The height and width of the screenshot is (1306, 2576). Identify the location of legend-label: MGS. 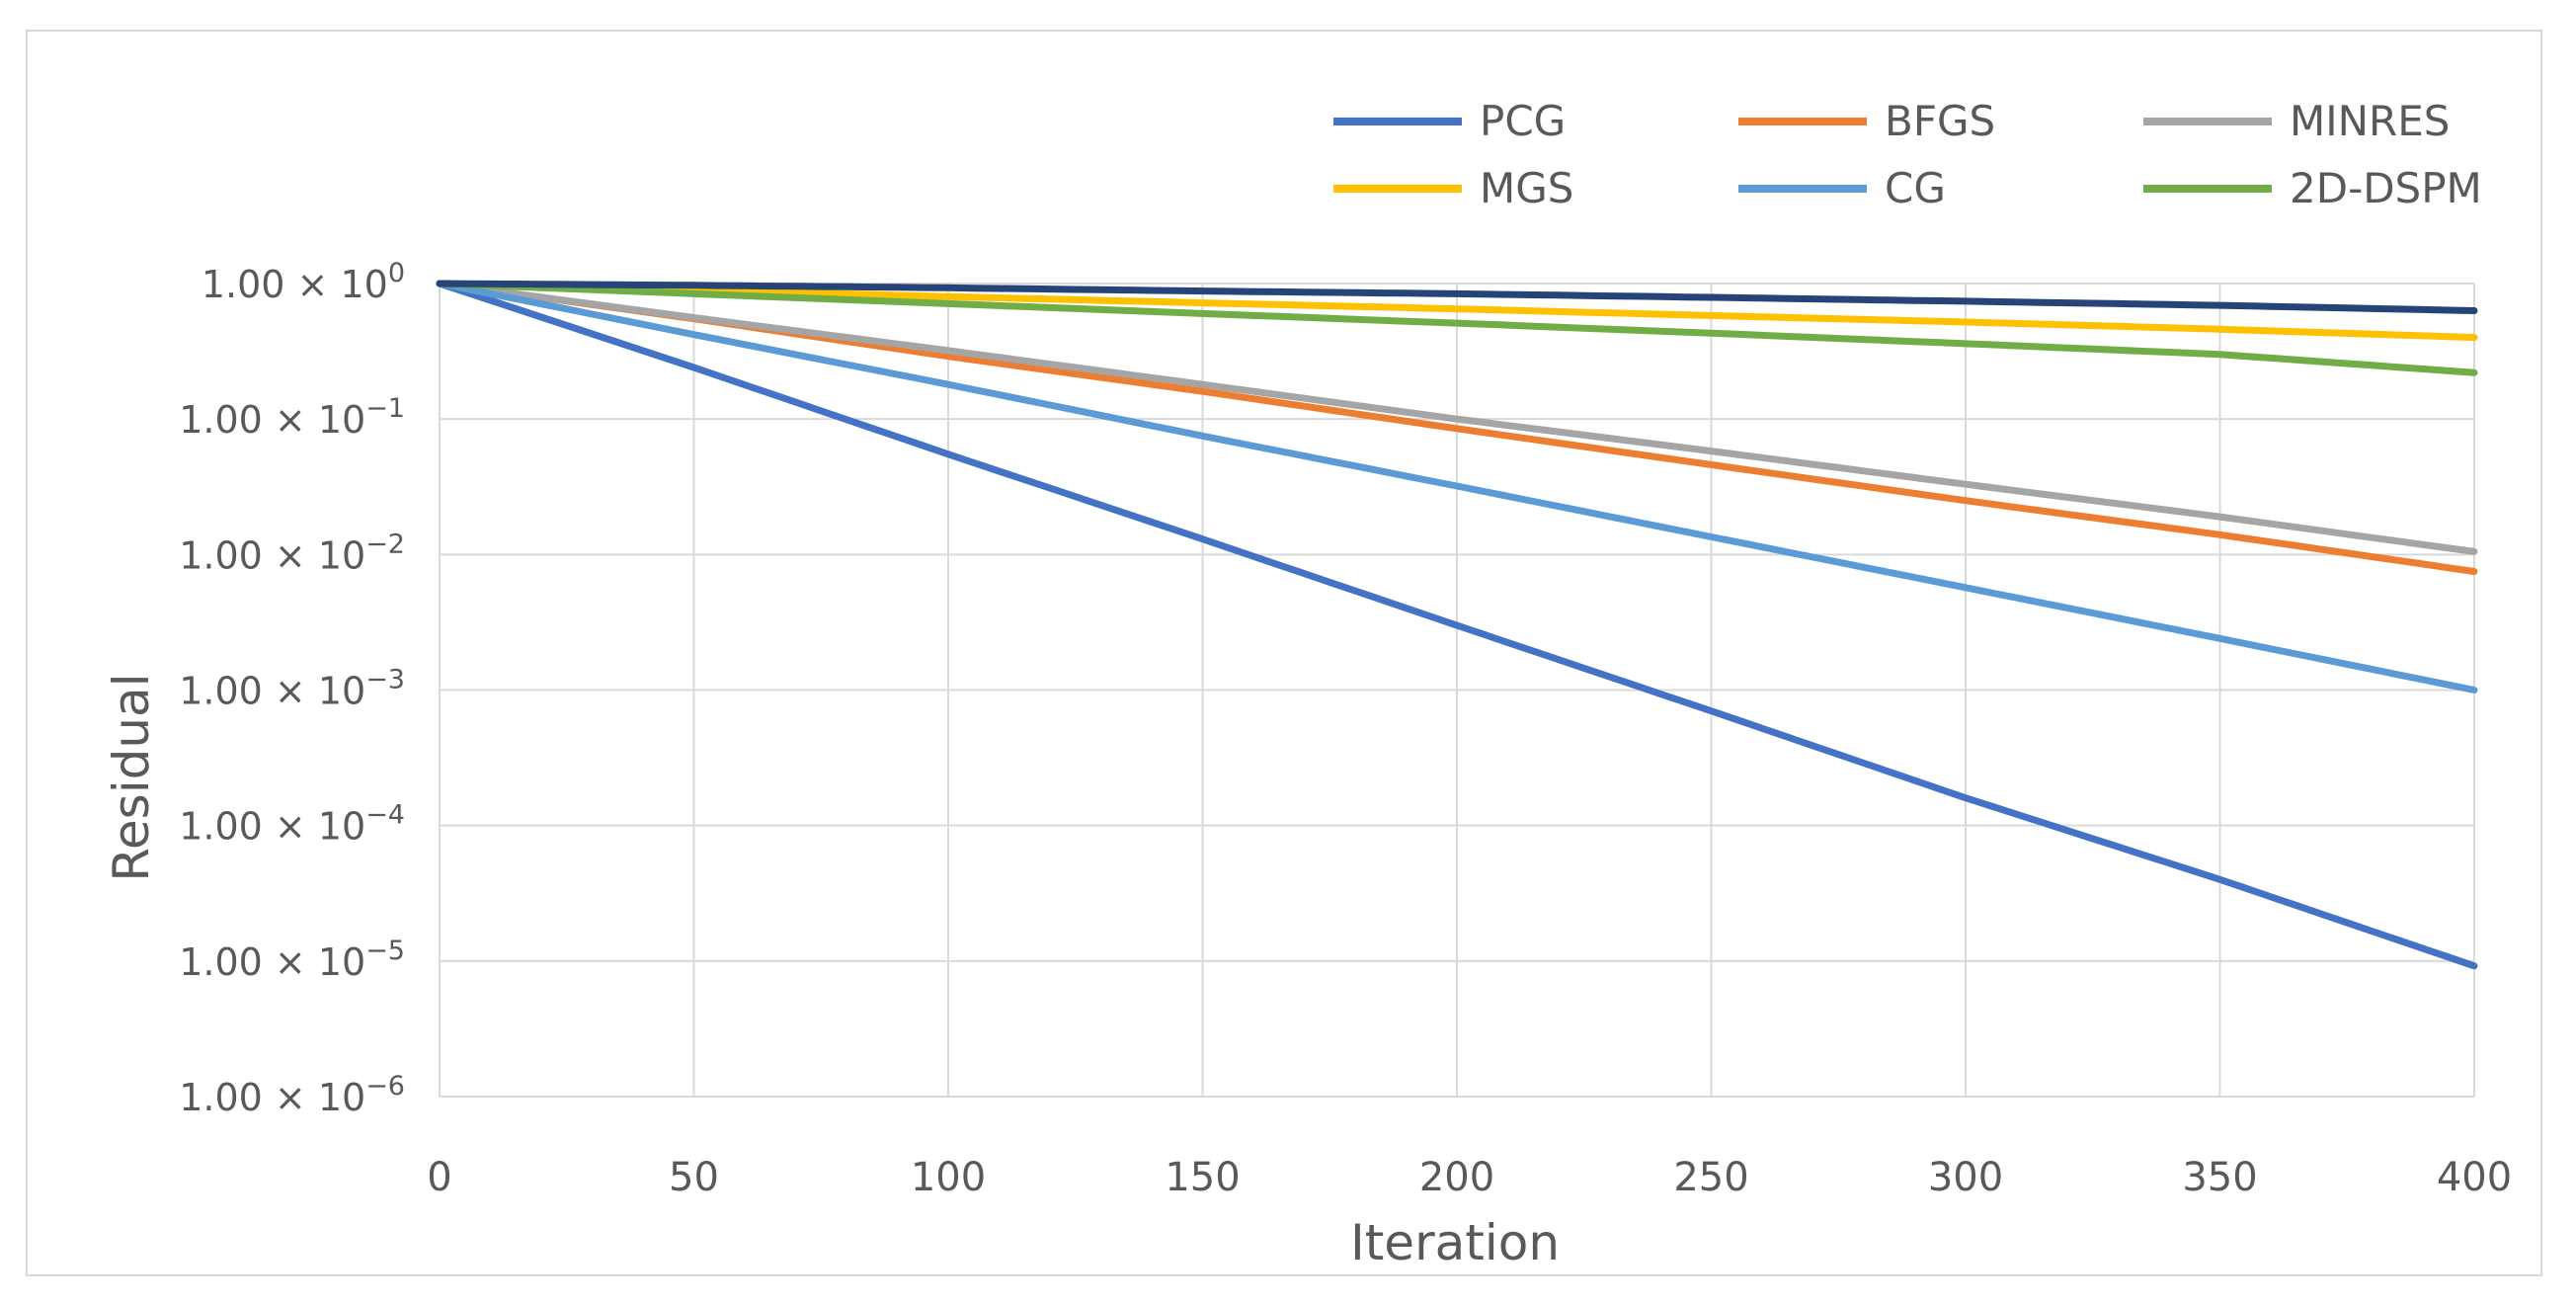
(1526, 188).